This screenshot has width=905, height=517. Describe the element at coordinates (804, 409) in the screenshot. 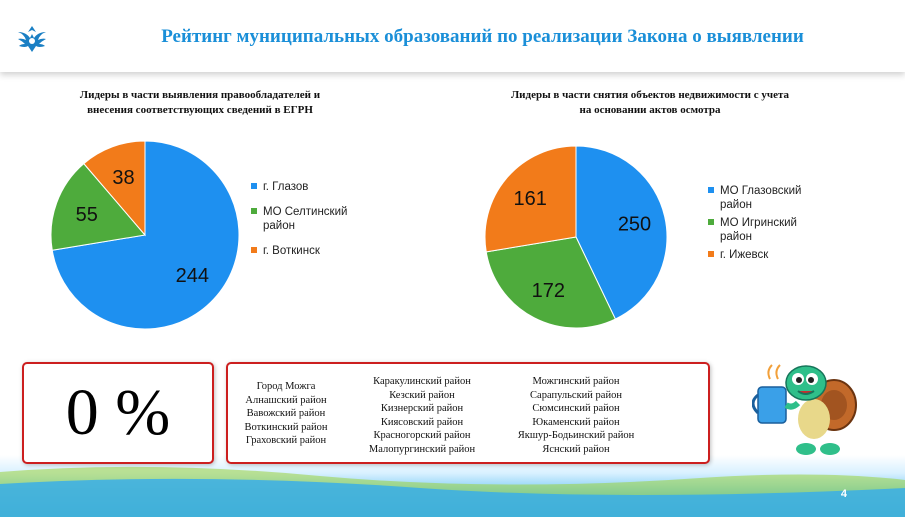

I see `turtle-mascot-illustration` at that location.